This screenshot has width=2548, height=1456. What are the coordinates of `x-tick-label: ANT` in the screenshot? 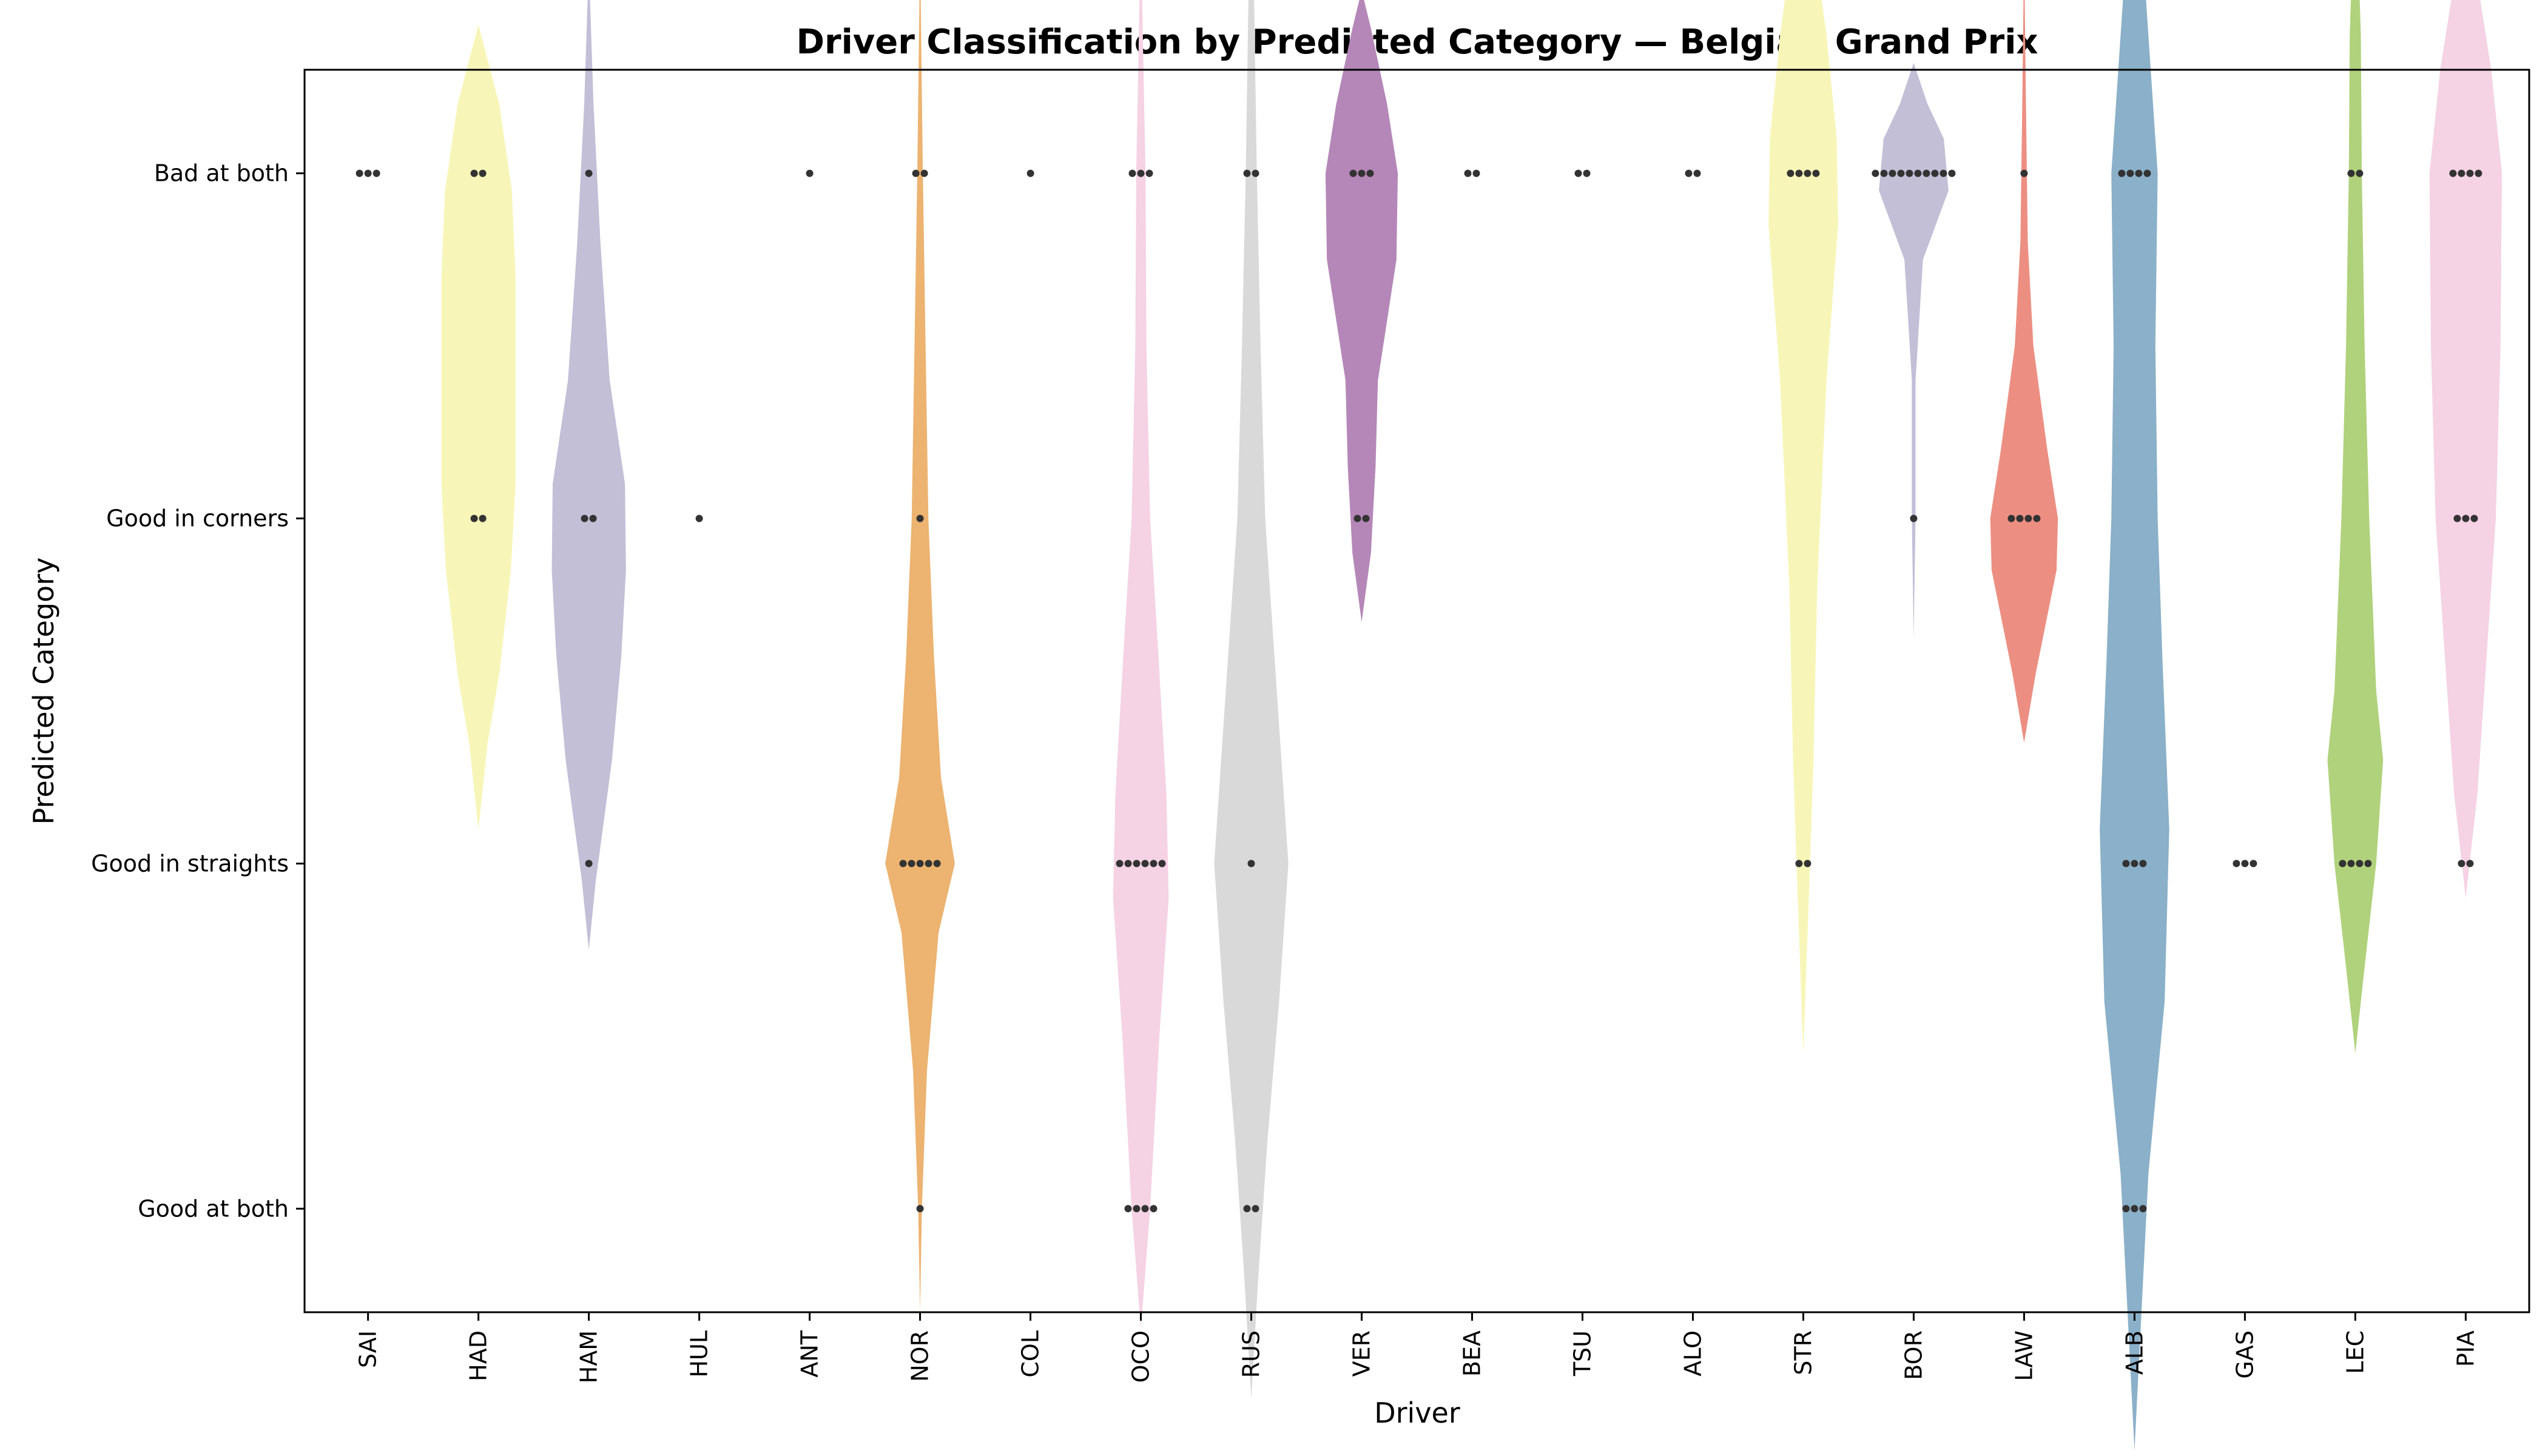 It's located at (810, 1353).